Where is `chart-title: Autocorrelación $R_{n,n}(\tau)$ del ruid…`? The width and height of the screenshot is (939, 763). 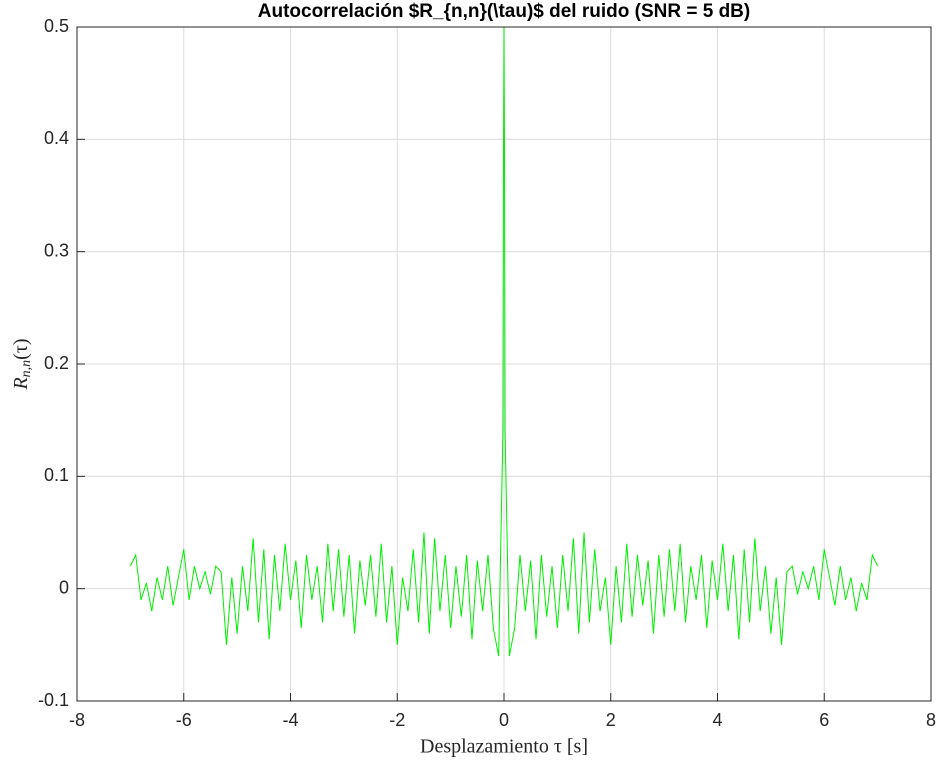
chart-title: Autocorrelación $R_{n,n}(\tau)$ del ruid… is located at coordinates (504, 11).